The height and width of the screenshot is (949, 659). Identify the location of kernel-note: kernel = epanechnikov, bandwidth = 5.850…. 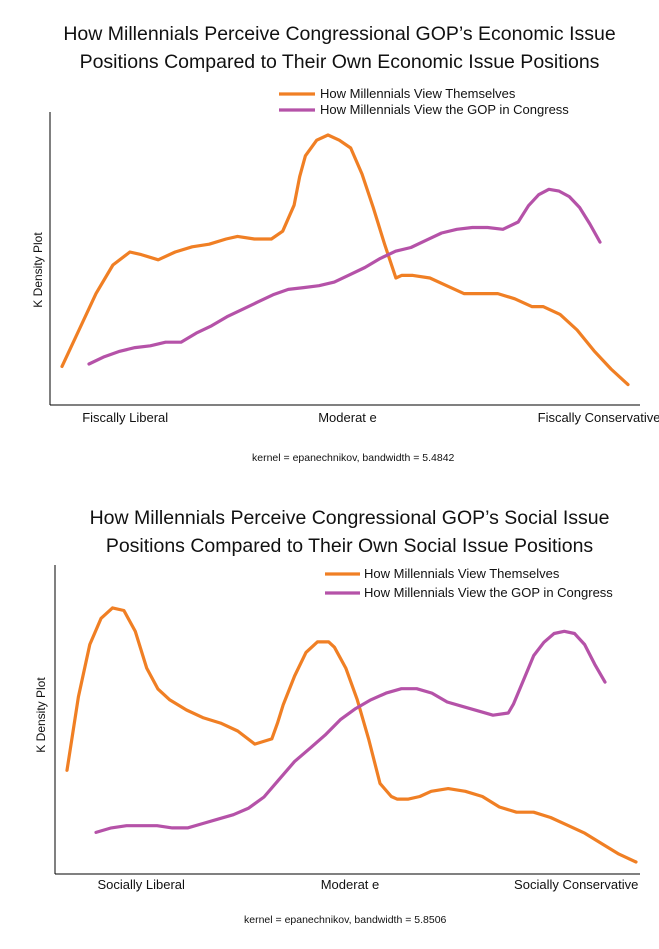
(345, 920).